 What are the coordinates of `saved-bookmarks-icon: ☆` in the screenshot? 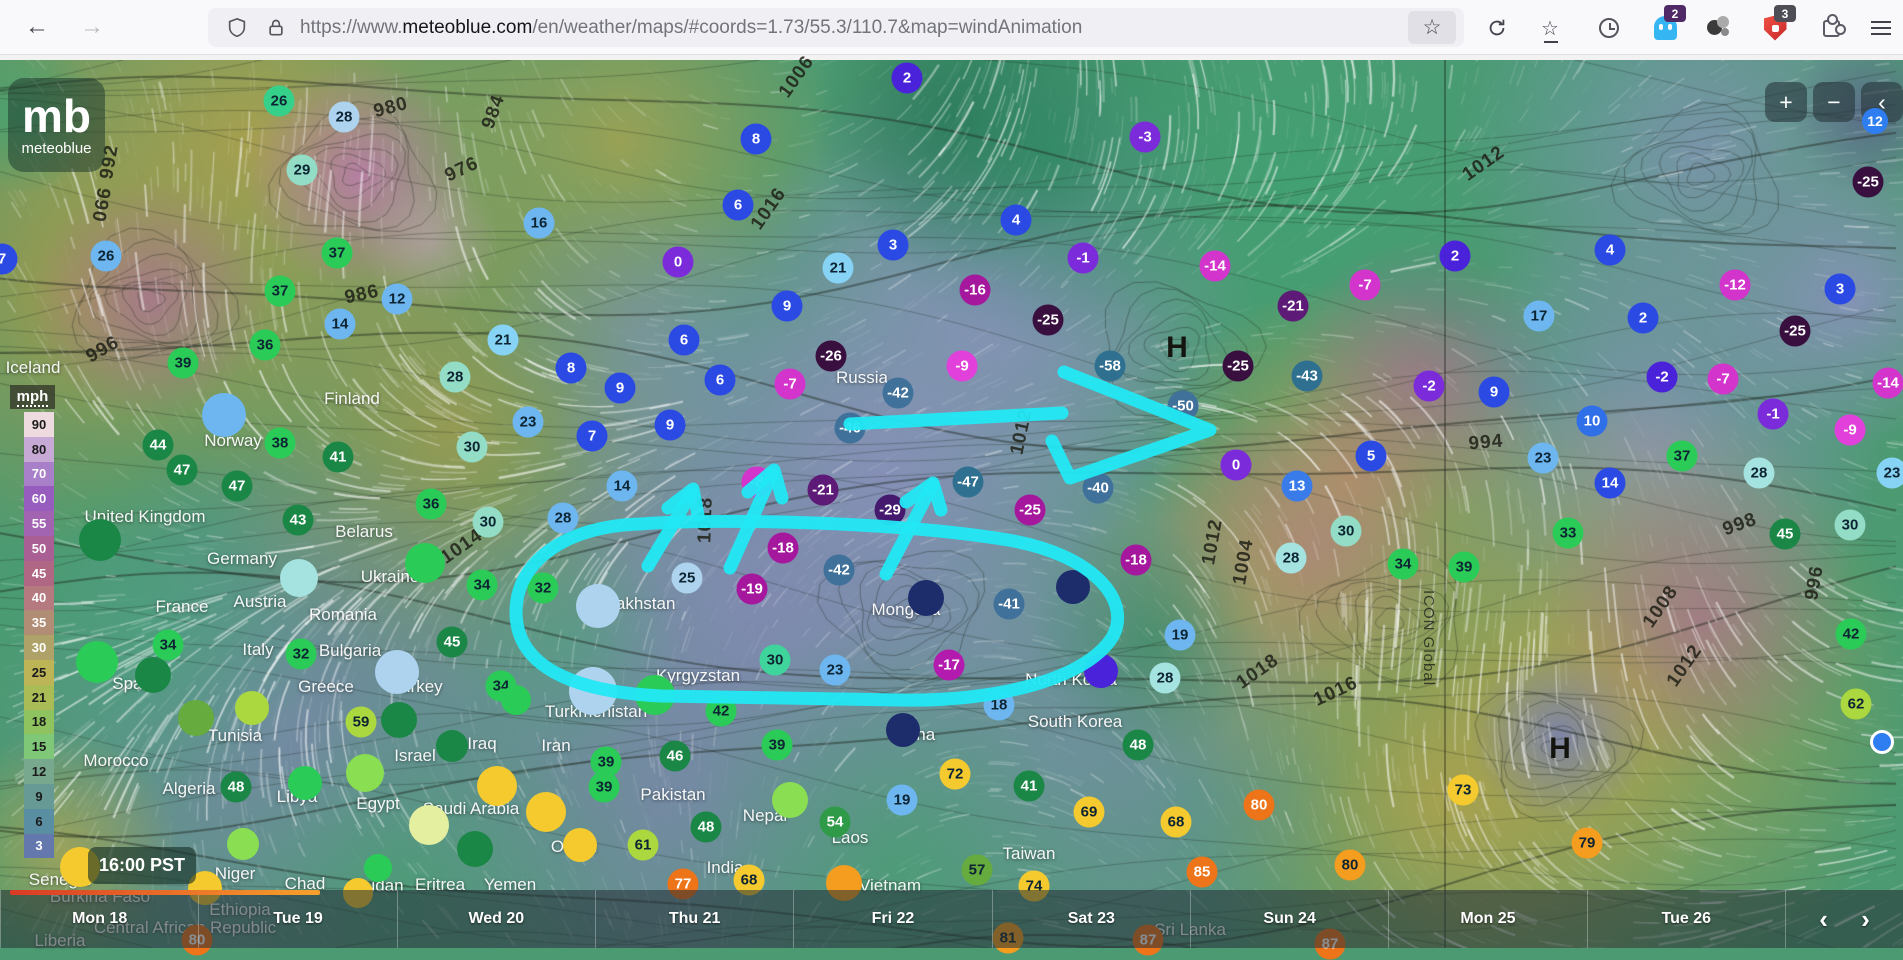 It's located at (1550, 28).